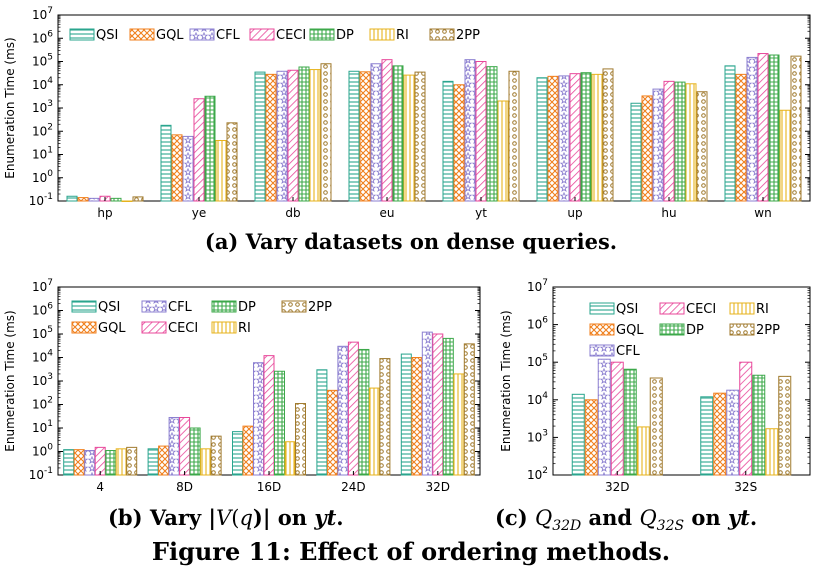 This screenshot has height=572, width=822. Describe the element at coordinates (72, 198) in the screenshot. I see `bar-qsi-hp` at that location.